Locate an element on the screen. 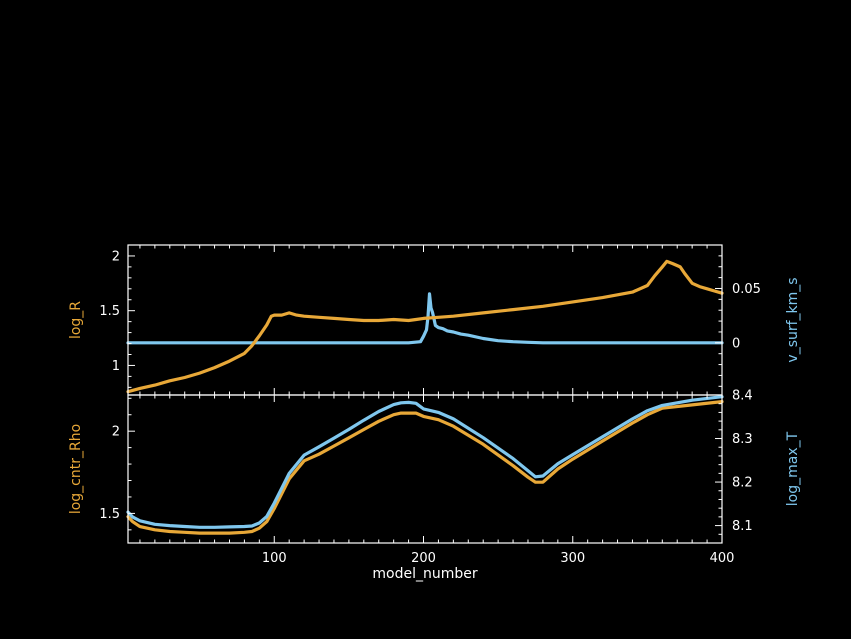 This screenshot has height=639, width=851. top-left-y-tick-label: 1 is located at coordinates (116, 366).